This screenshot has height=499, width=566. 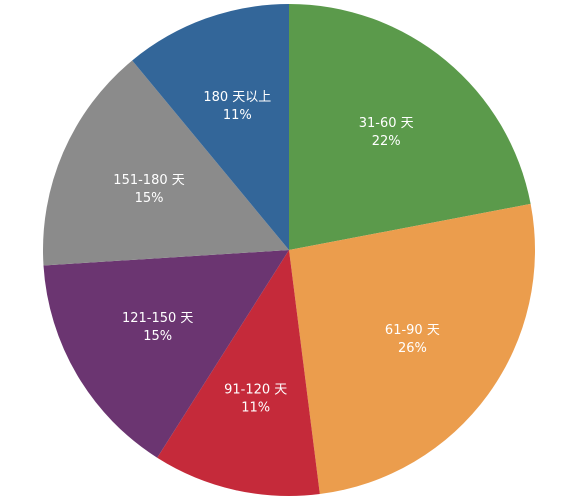 What do you see at coordinates (386, 123) in the screenshot?
I see `slice-label: 31-60 天` at bounding box center [386, 123].